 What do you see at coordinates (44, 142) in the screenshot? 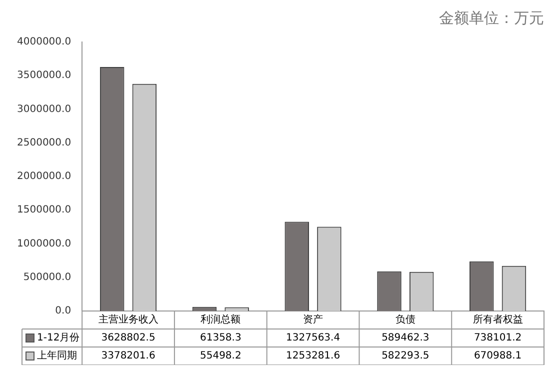
I see `y-tick-label: 2500000.0` at bounding box center [44, 142].